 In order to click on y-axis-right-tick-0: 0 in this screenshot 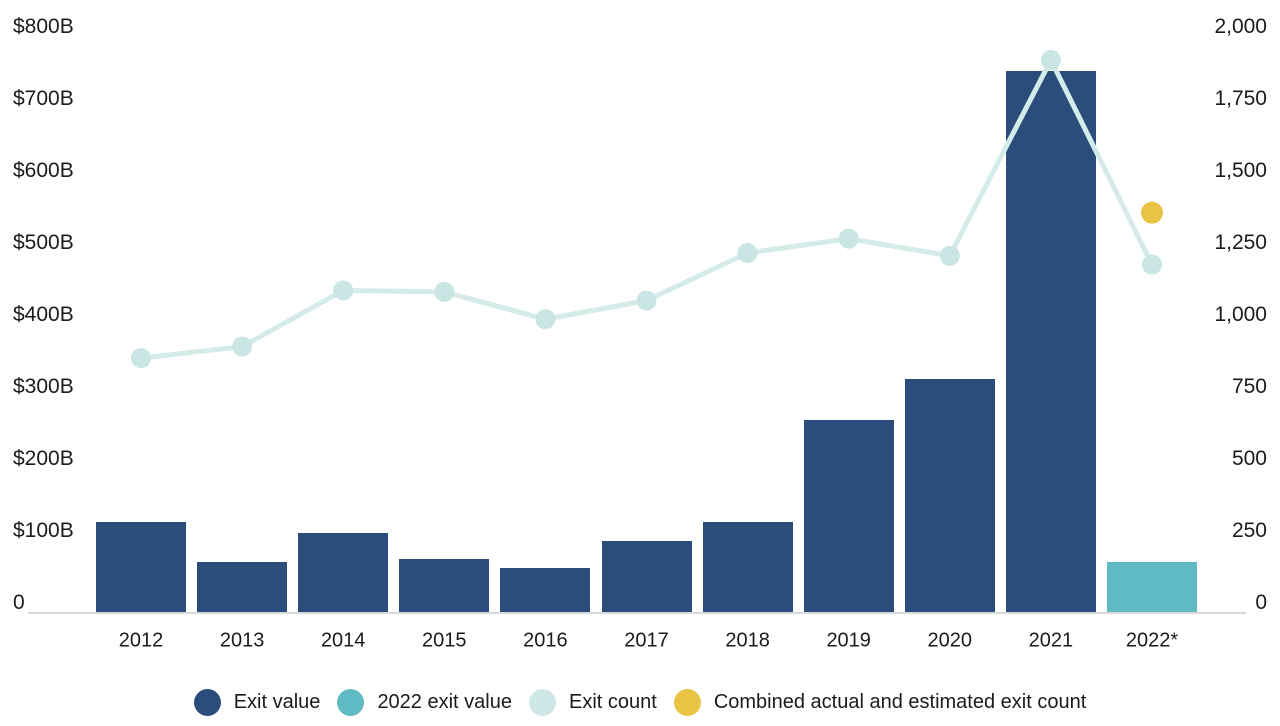, I will do `click(1261, 602)`.